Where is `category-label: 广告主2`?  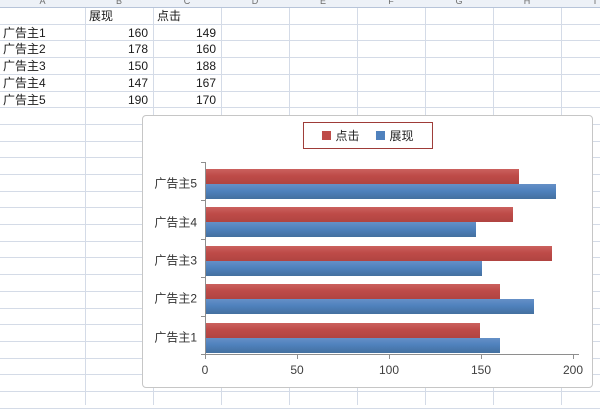 category-label: 广告主2 is located at coordinates (175, 298).